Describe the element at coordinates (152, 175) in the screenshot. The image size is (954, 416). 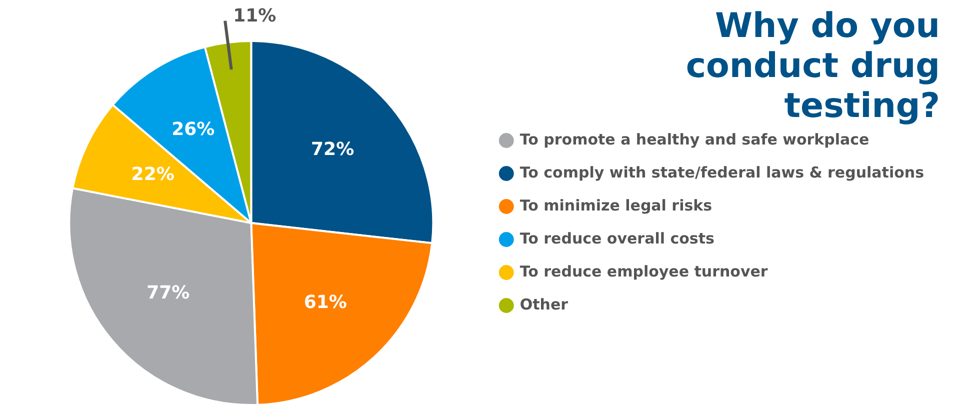
I see `data-label: 22%` at that location.